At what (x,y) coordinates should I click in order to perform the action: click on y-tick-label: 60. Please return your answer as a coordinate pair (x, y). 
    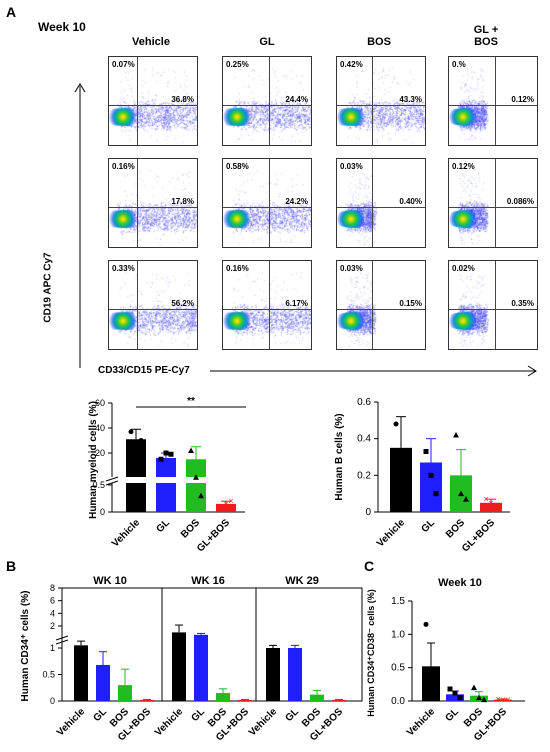
    Looking at the image, I should click on (100, 403).